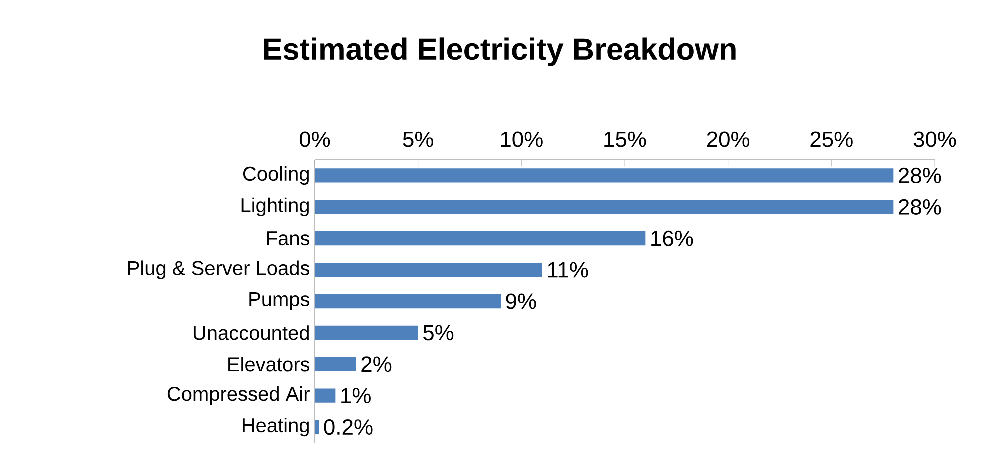 The image size is (982, 470). I want to click on data-label: 9%, so click(521, 302).